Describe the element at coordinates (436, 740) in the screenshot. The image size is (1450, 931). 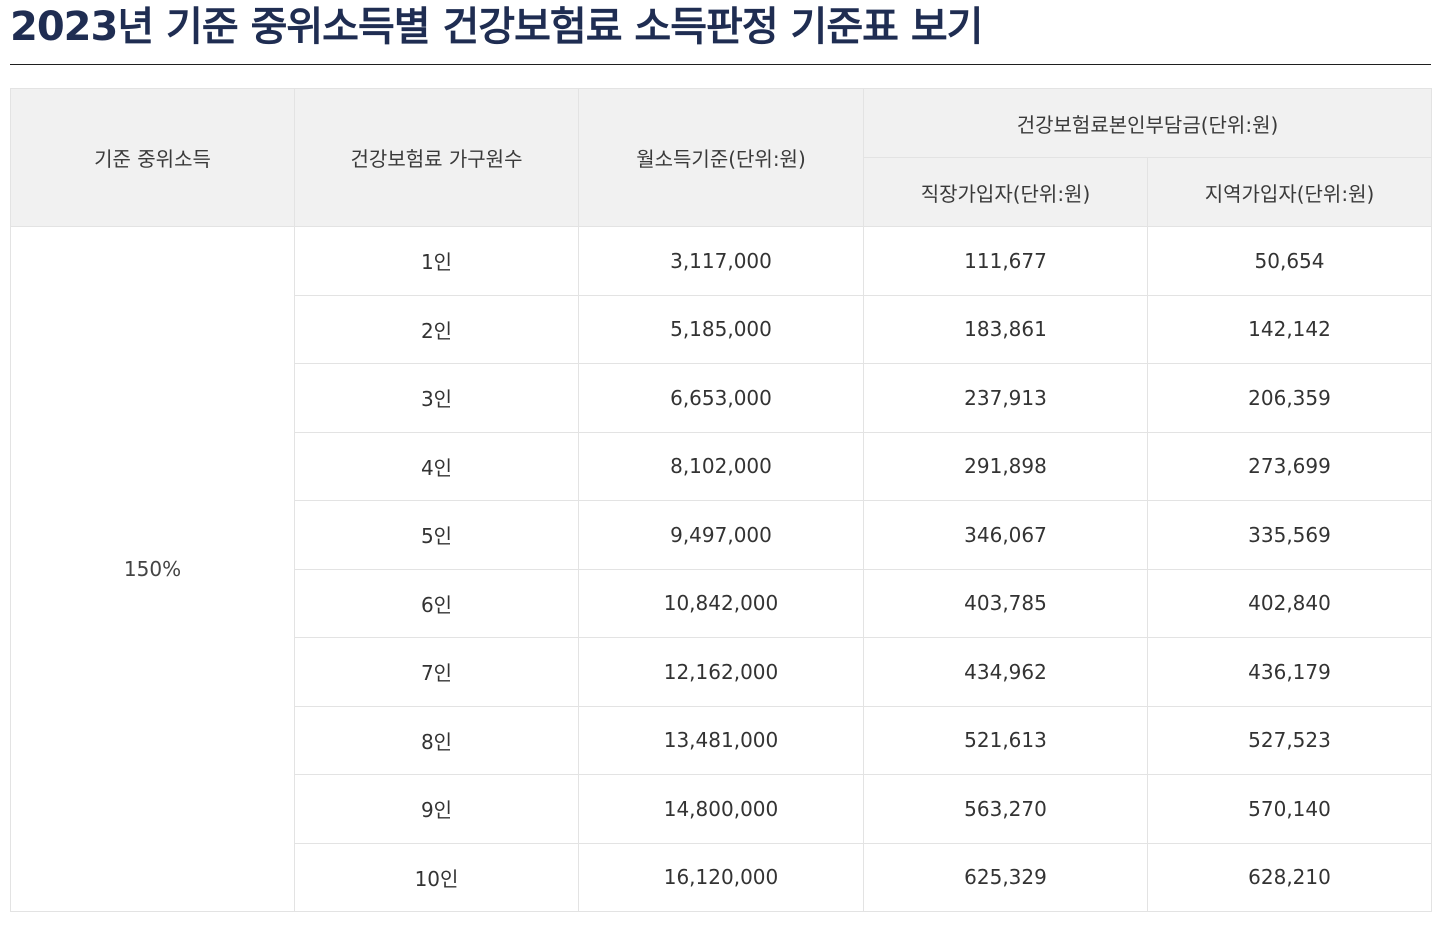
I see `household-cell: 8인` at that location.